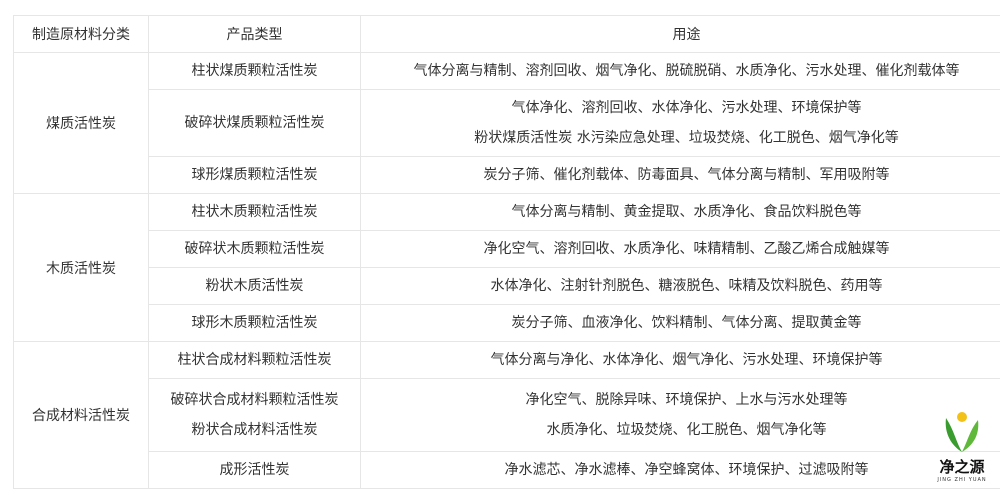  Describe the element at coordinates (254, 34) in the screenshot. I see `header-product-type: 产品类型` at that location.